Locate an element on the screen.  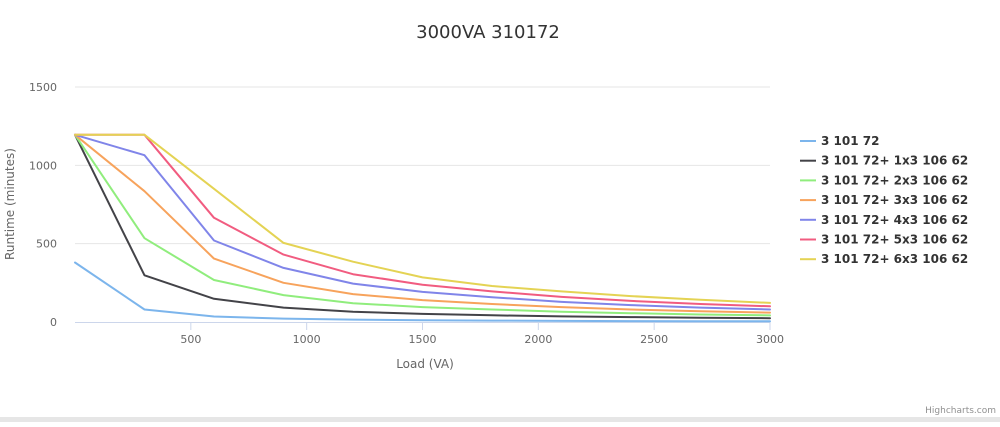
y-tick-label: 500 is located at coordinates (46, 244).